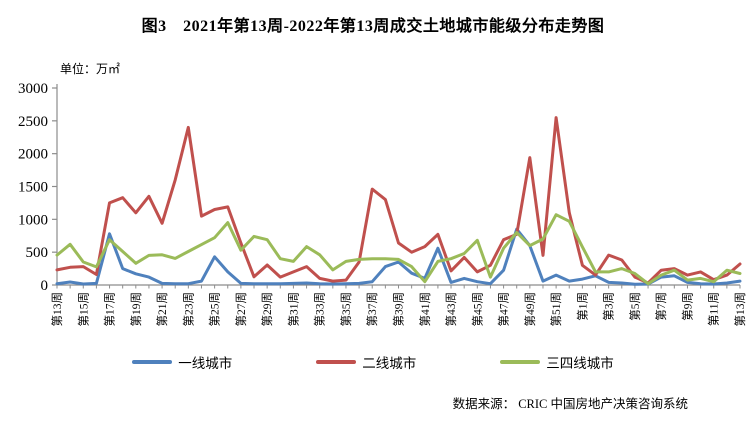  I want to click on legend-label-tier2: 二线城市, so click(389, 363).